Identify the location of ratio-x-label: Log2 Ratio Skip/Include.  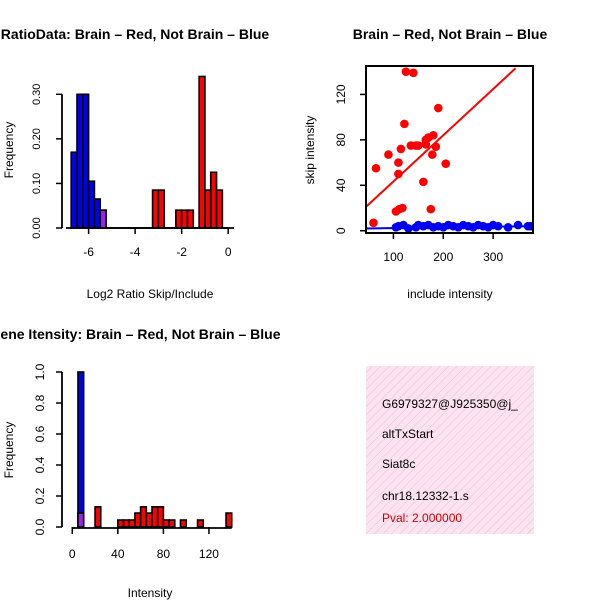
(150, 294).